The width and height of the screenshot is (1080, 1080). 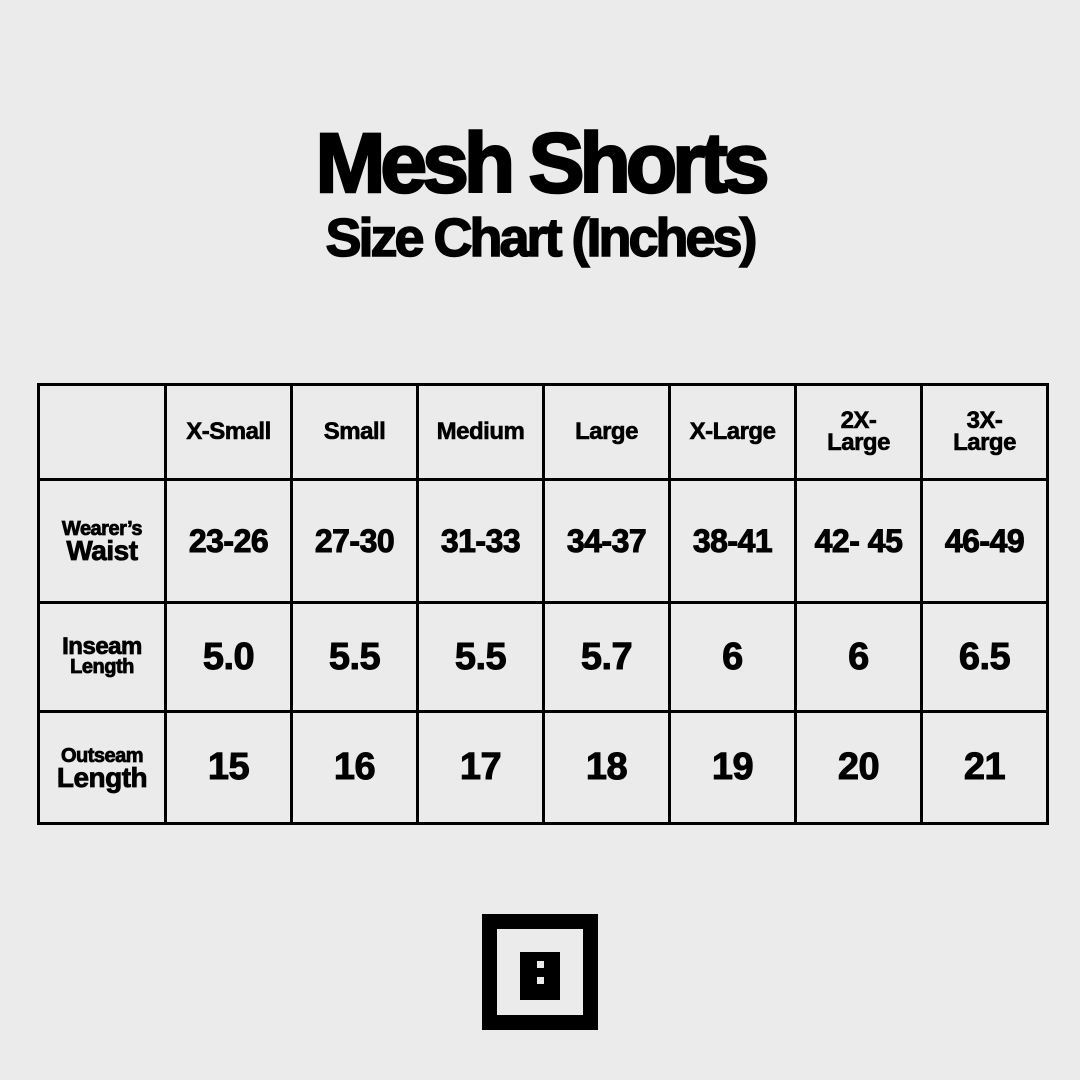 I want to click on table-cell: 5.0, so click(x=228, y=657).